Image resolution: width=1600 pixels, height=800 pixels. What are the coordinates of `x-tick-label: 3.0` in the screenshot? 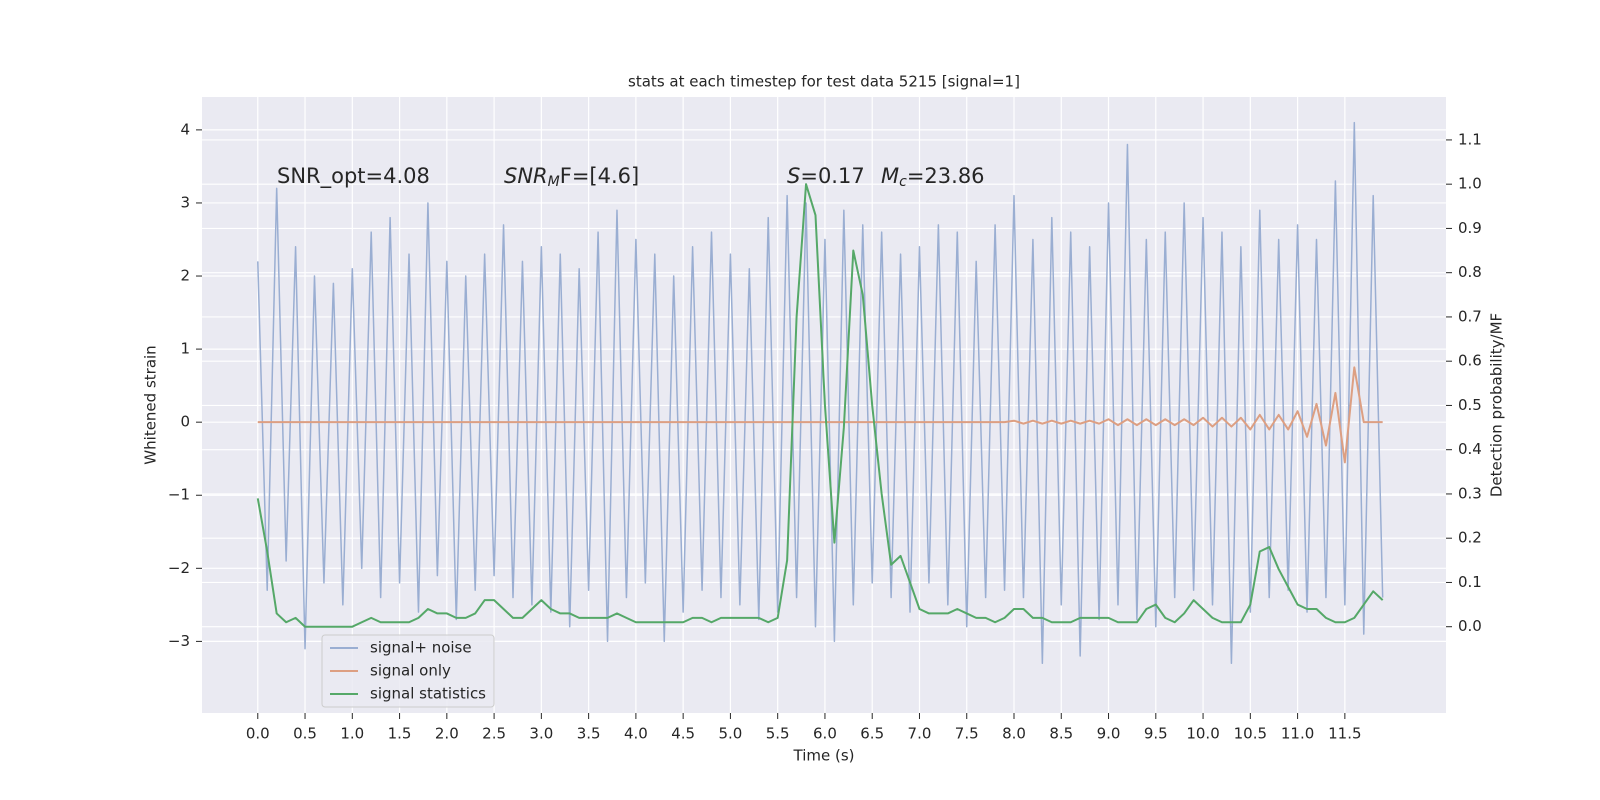 It's located at (541, 734).